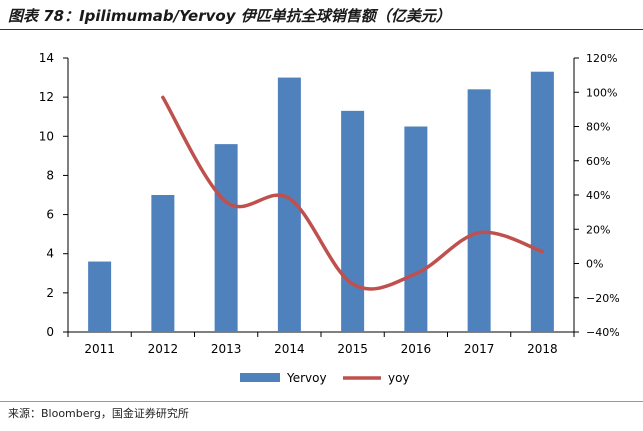  Describe the element at coordinates (416, 229) in the screenshot. I see `bar-yervoy-2016` at that location.